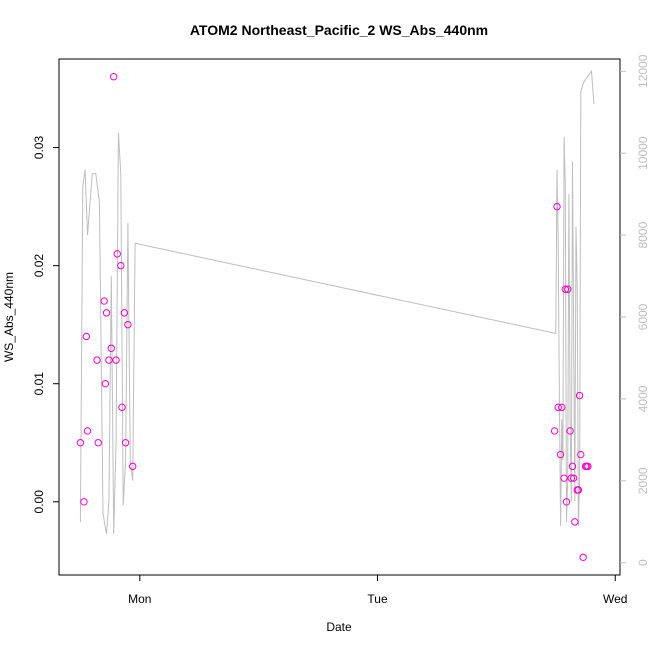  What do you see at coordinates (39, 266) in the screenshot?
I see `y-tick-label: 0.02` at bounding box center [39, 266].